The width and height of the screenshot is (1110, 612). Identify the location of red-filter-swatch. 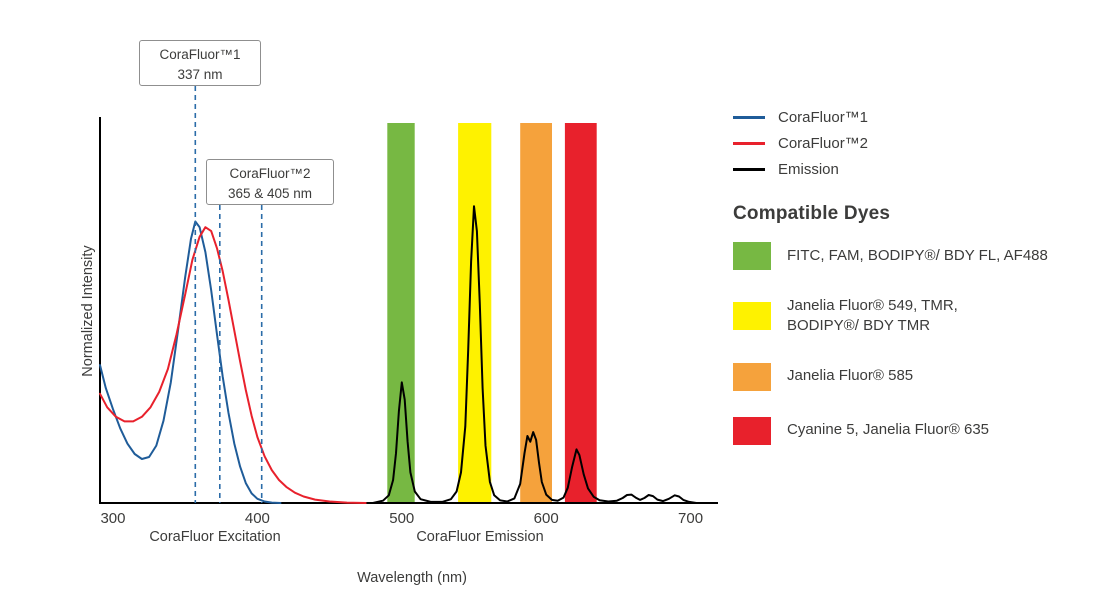
(752, 430).